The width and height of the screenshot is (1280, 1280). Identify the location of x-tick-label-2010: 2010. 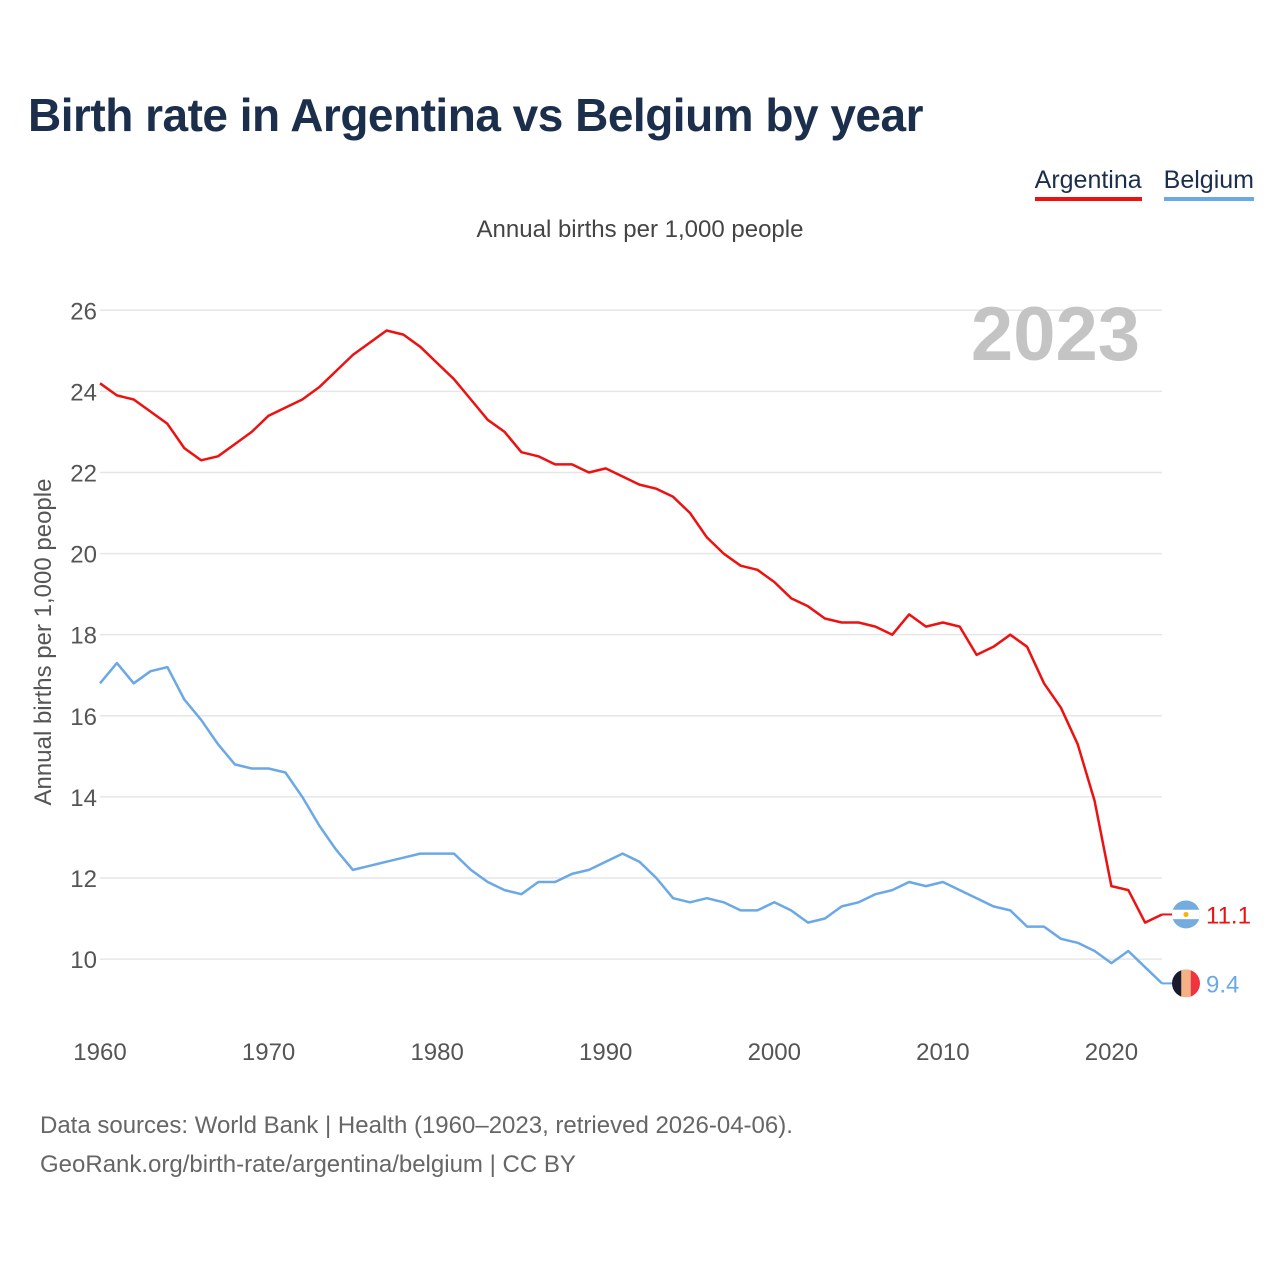
(942, 1052).